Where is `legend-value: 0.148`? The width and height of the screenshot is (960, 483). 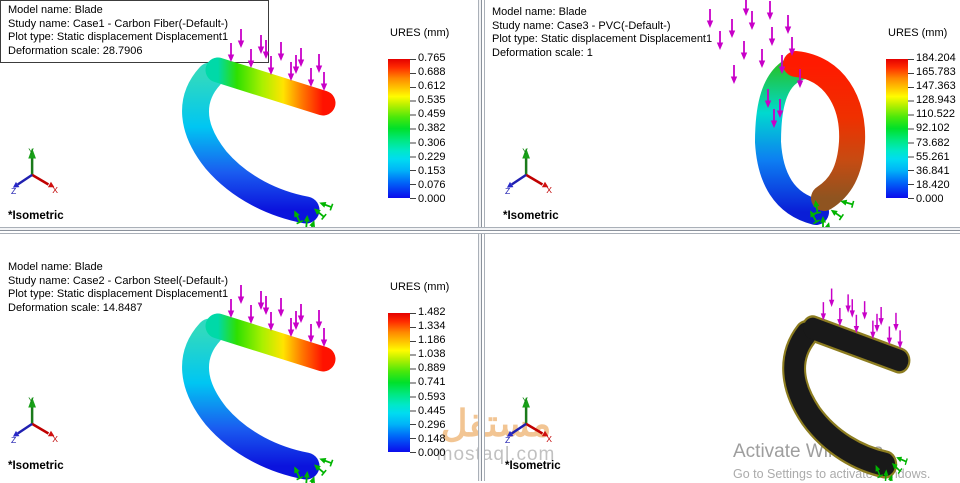 legend-value: 0.148 is located at coordinates (432, 438).